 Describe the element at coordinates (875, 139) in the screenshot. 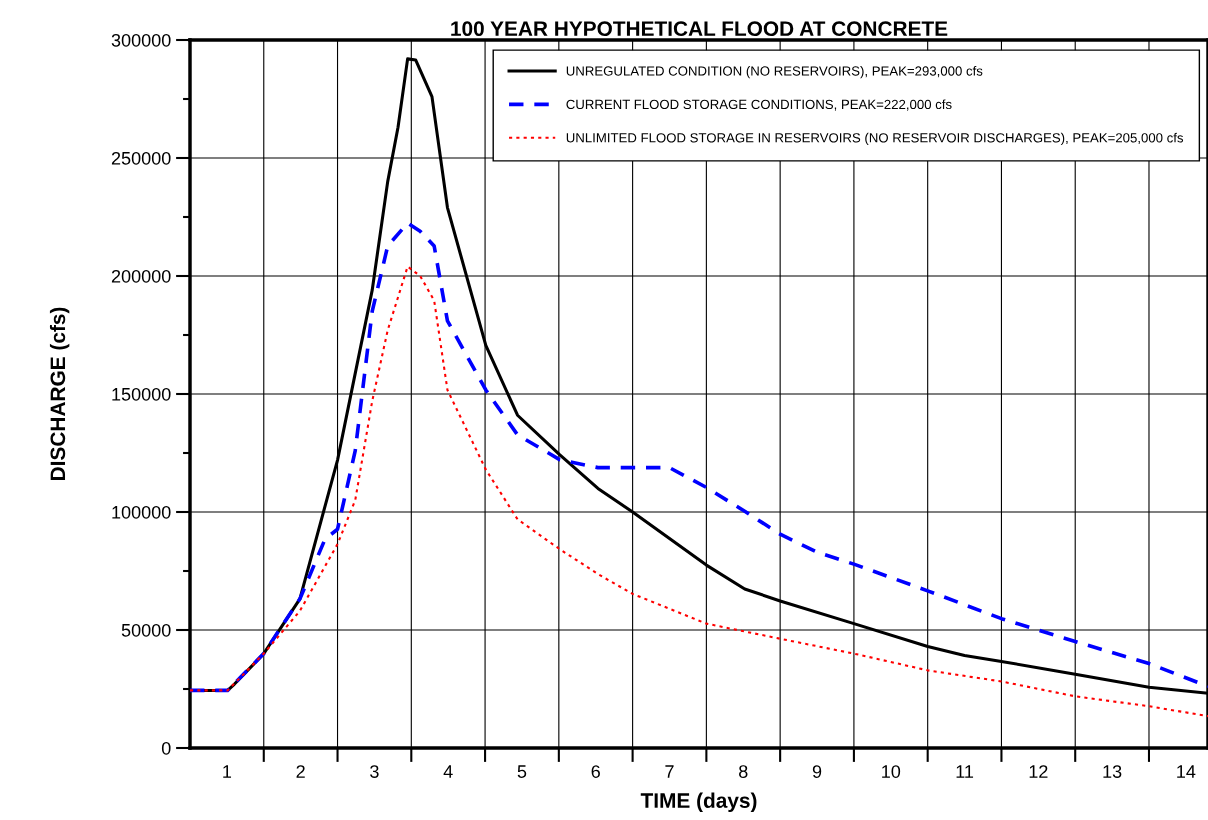

I see `legend-label: UNLIMITED FLOOD STORAGE IN RESERVOIRS (NO RESERVOIR DISCHARGES), PEAK=205,000 cfs` at that location.